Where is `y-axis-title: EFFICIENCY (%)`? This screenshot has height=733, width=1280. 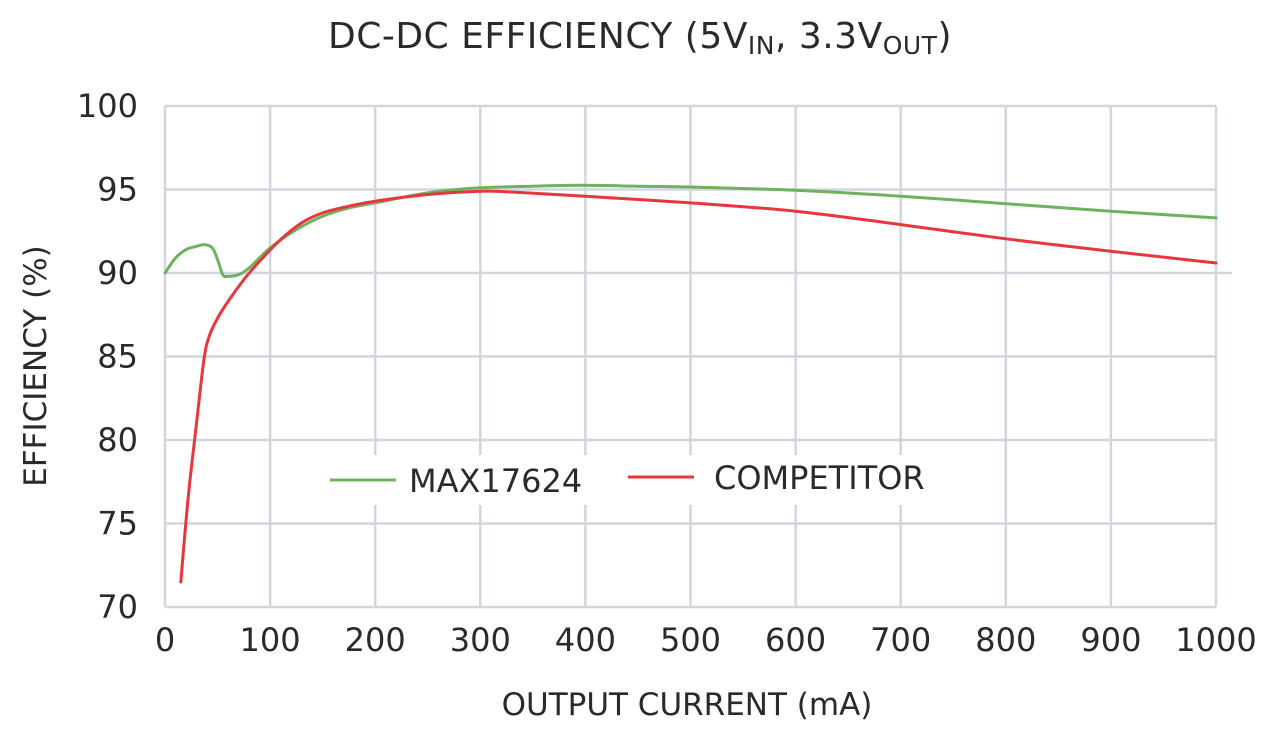 y-axis-title: EFFICIENCY (%) is located at coordinates (36, 366).